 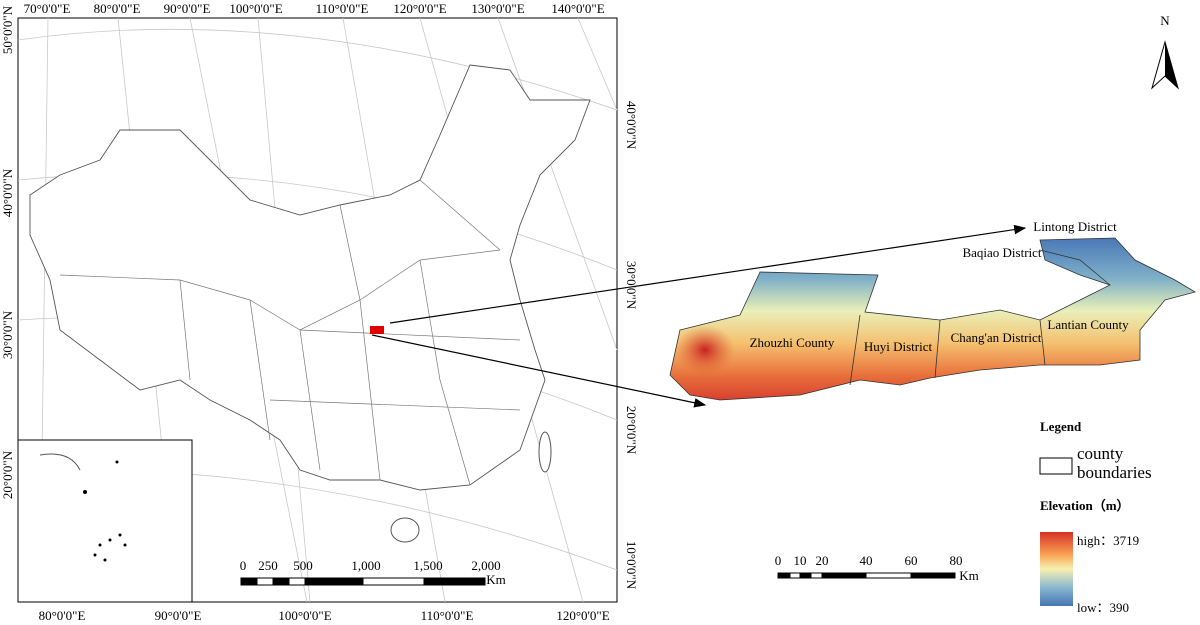 I want to click on latitude-label: 10°0'0"N, so click(x=631, y=565).